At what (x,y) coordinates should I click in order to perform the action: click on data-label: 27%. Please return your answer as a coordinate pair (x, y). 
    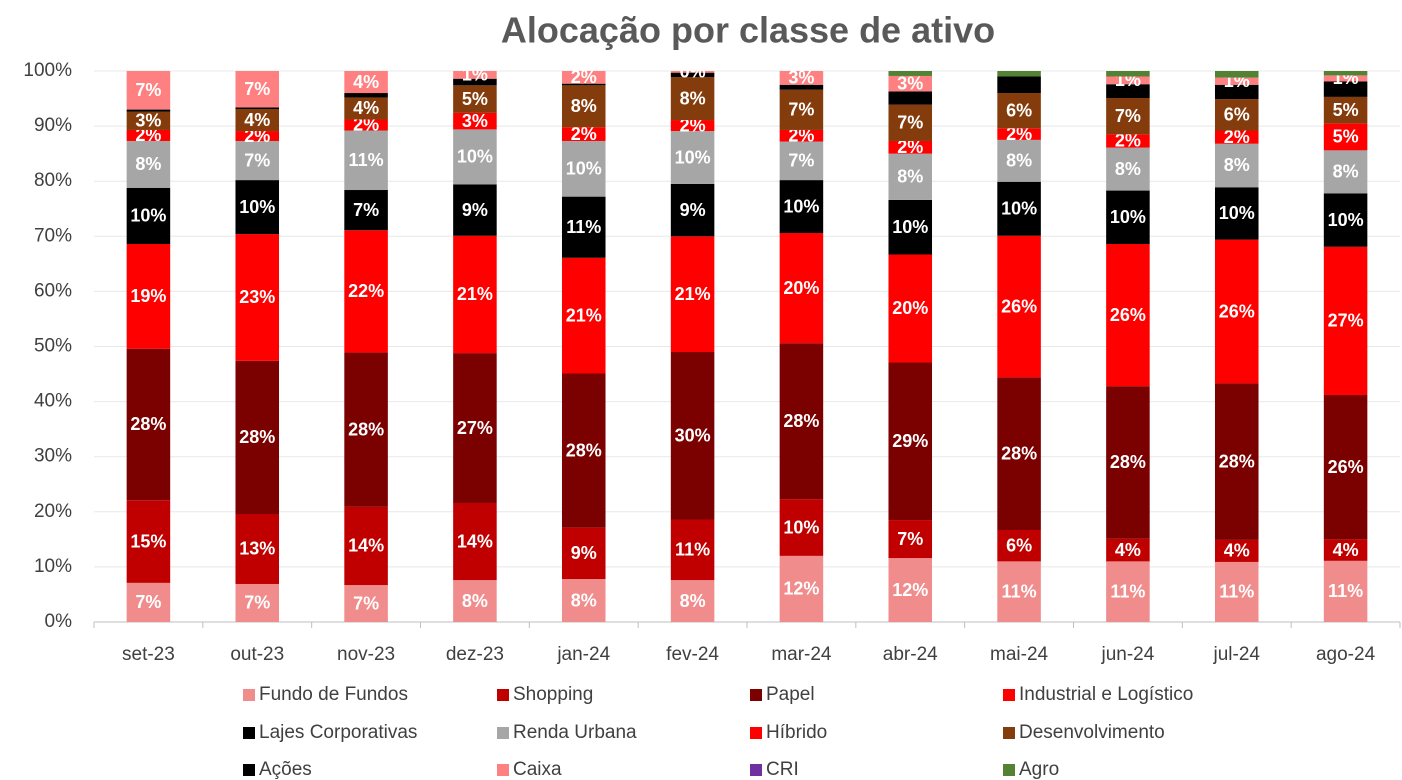
    Looking at the image, I should click on (1346, 321).